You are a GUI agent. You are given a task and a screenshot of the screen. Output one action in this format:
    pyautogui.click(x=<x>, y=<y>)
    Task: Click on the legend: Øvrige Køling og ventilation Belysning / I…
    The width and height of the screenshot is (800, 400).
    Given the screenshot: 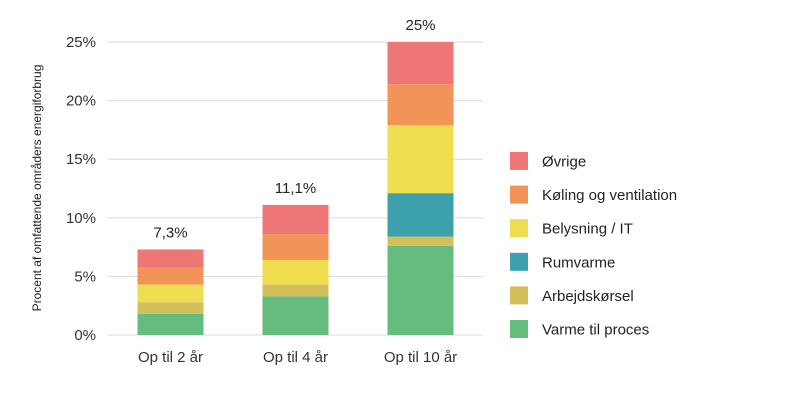 What is the action you would take?
    pyautogui.click(x=593, y=245)
    